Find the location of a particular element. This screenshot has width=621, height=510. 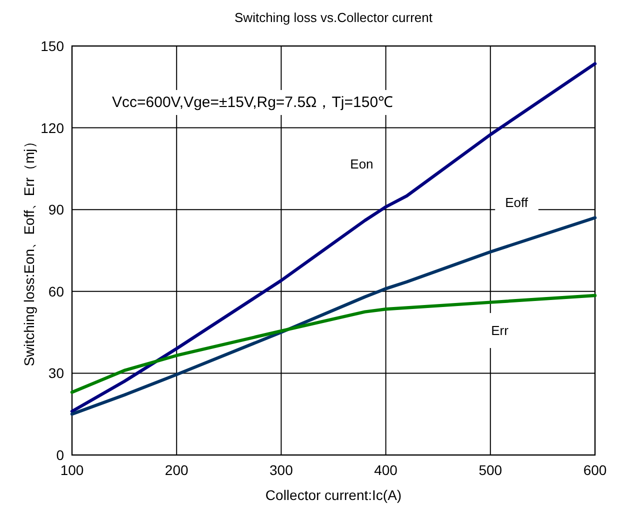

chart-title: Switching loss vs.Collector current is located at coordinates (333, 17).